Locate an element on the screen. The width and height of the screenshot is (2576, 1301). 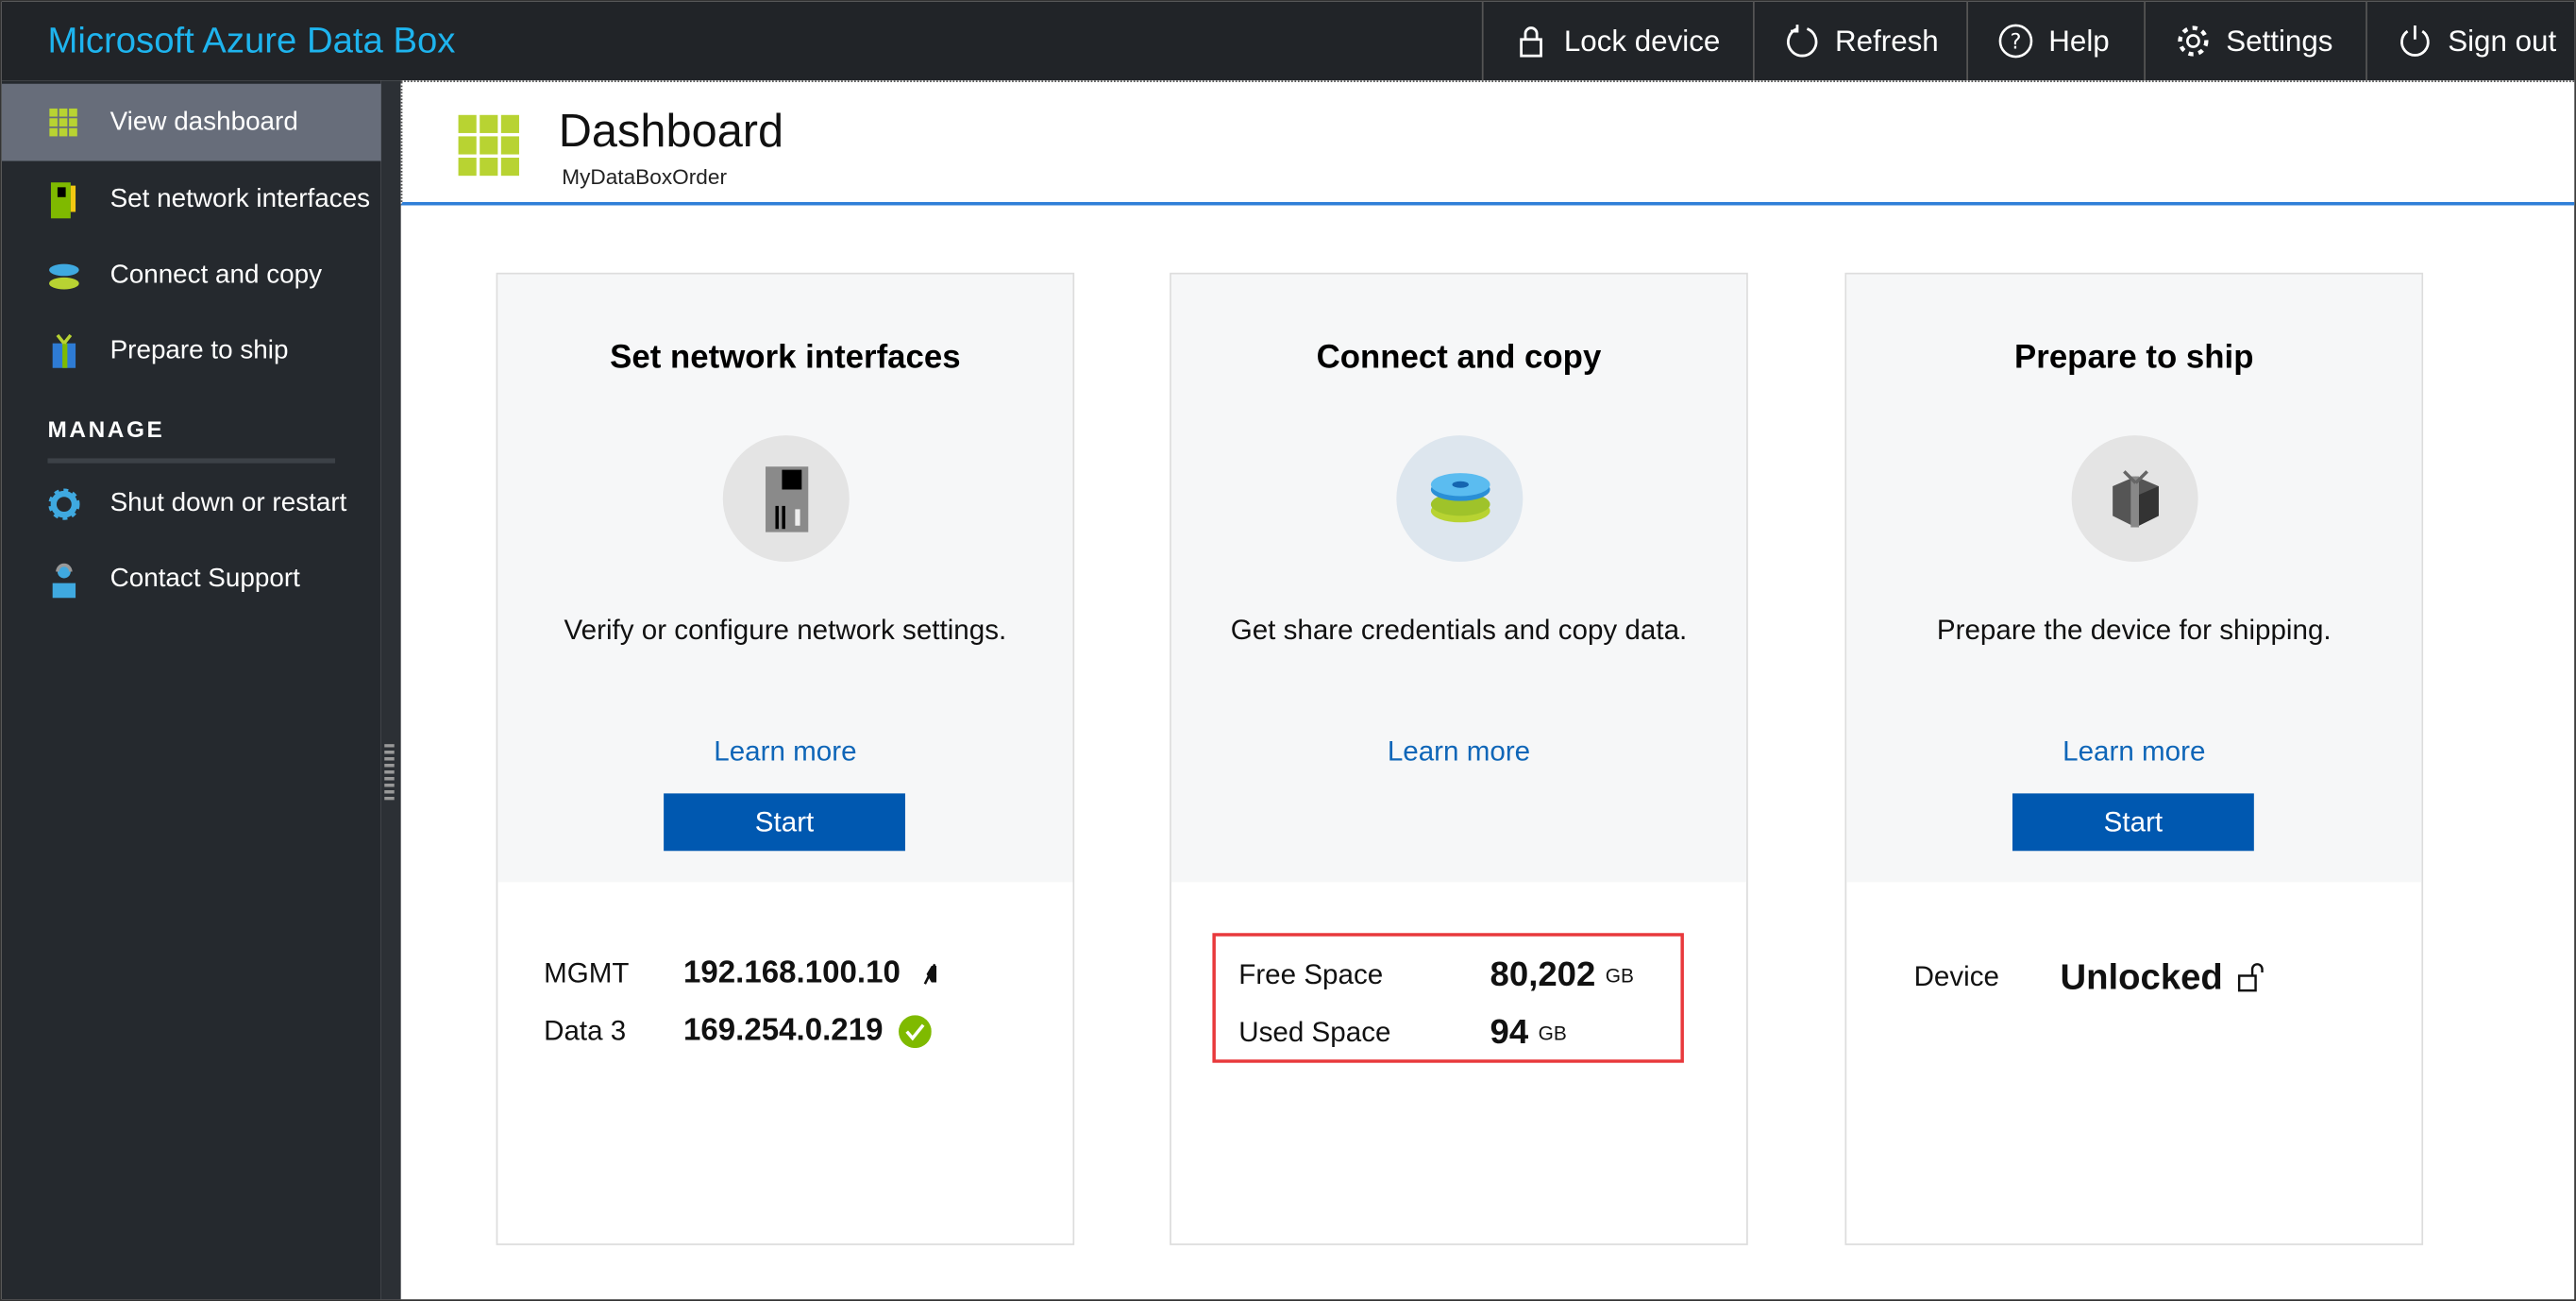
help-label: Help is located at coordinates (2079, 41).